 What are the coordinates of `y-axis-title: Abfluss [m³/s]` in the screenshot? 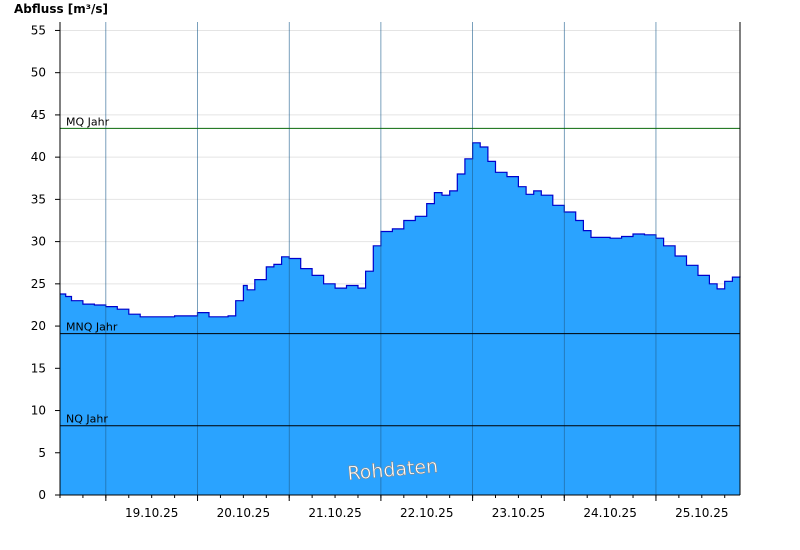 It's located at (61, 9).